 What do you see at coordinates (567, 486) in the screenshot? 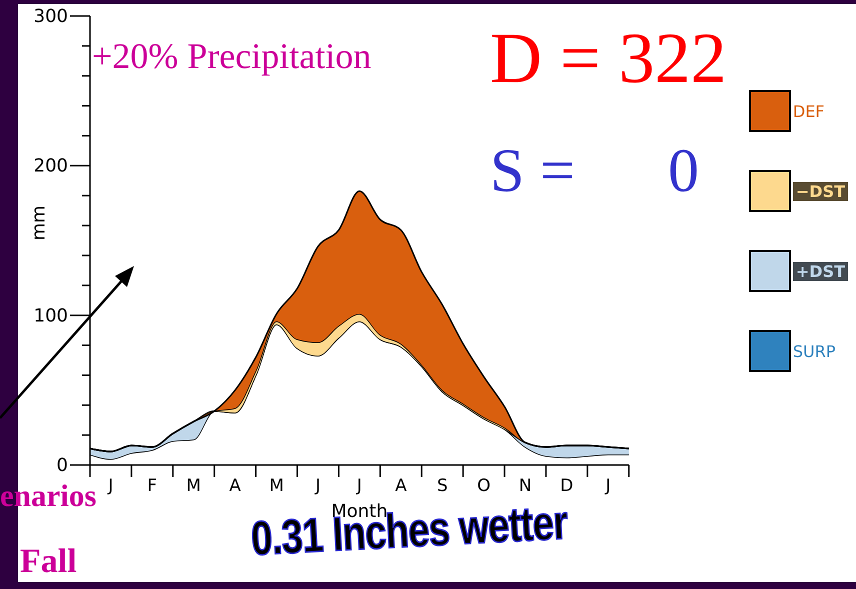
I see `x-tick-label: D` at bounding box center [567, 486].